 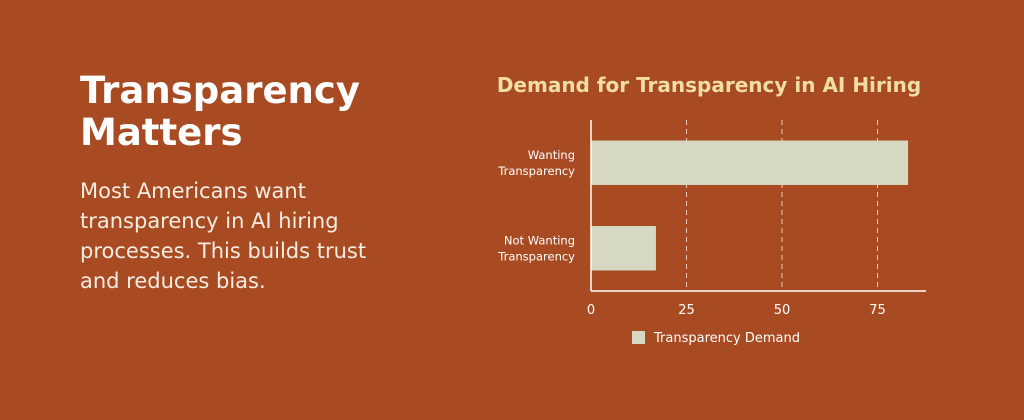 I want to click on headline: Transparency Matters, so click(x=220, y=111).